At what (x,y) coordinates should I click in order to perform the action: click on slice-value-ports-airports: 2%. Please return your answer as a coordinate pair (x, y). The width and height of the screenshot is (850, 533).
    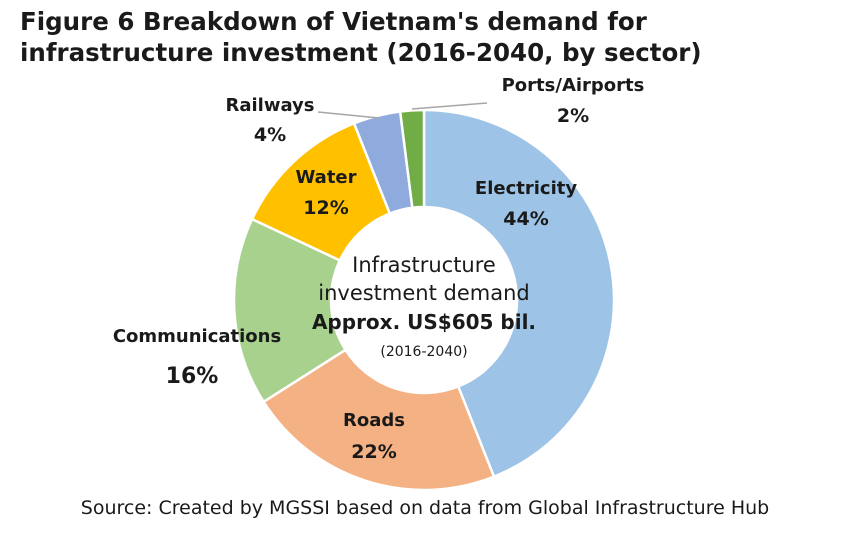
    Looking at the image, I should click on (573, 116).